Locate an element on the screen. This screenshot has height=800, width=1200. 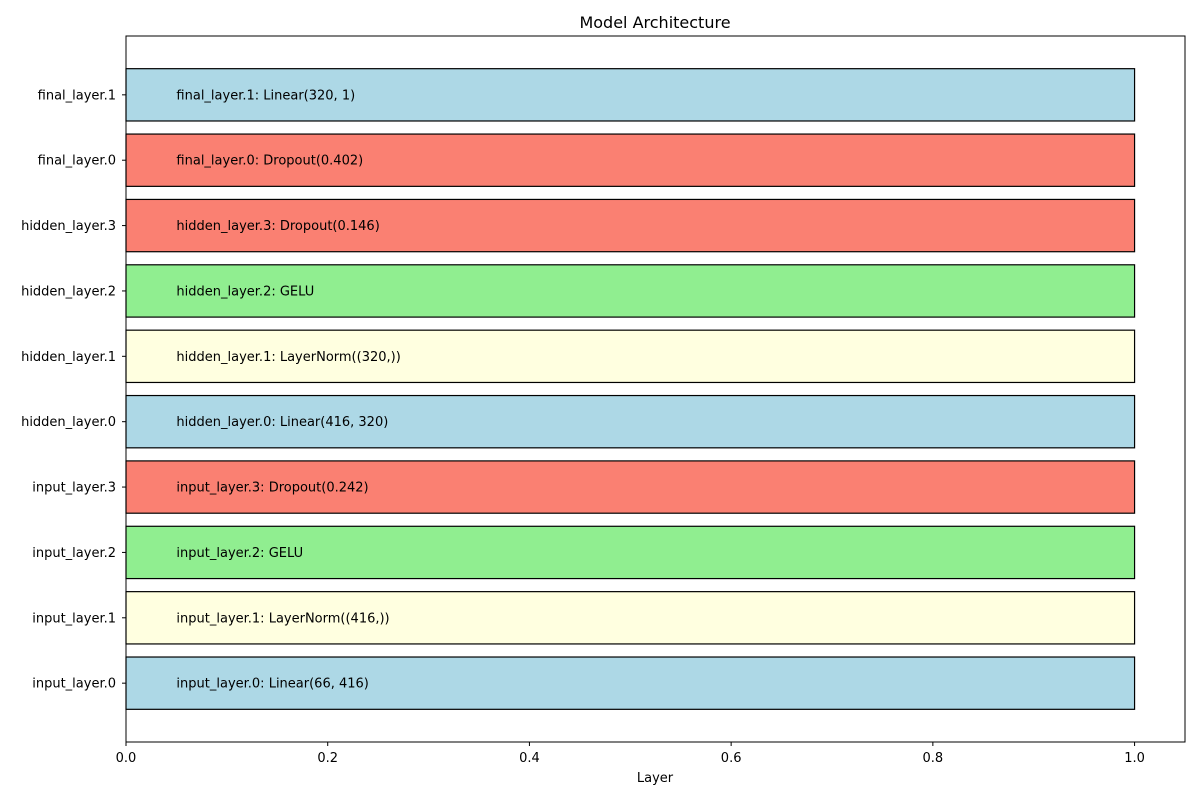
y-tick-label: hidden_layer.3 is located at coordinates (68, 226).